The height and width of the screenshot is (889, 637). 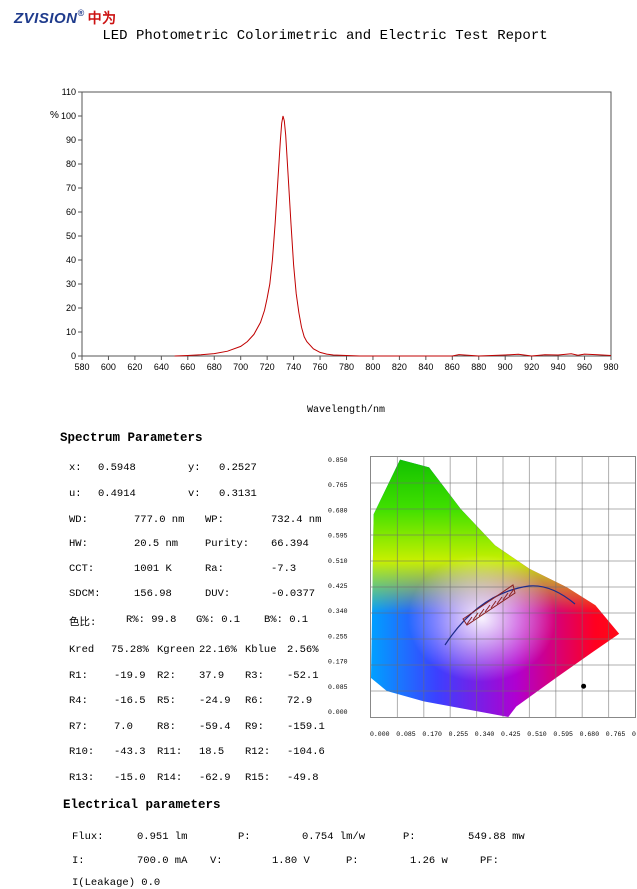 What do you see at coordinates (214, 569) in the screenshot?
I see `param-label: Ra:` at bounding box center [214, 569].